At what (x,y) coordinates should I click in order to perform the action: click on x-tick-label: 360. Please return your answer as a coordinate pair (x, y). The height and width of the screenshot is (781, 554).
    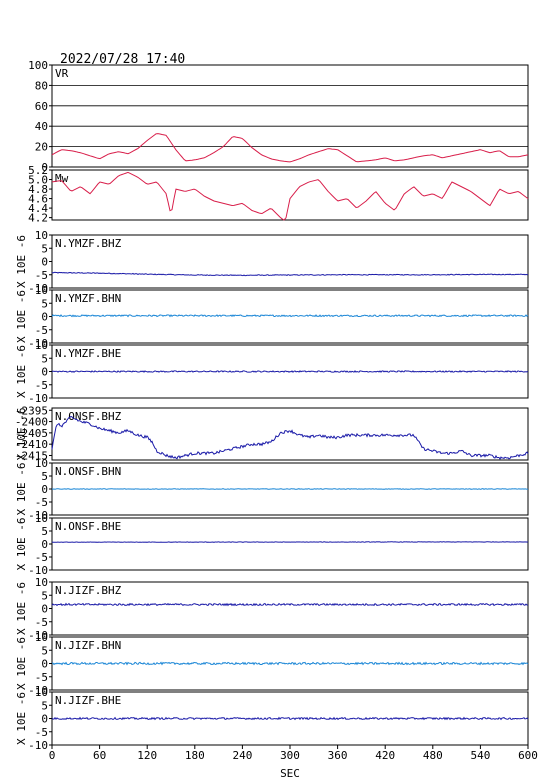
    Looking at the image, I should click on (338, 755).